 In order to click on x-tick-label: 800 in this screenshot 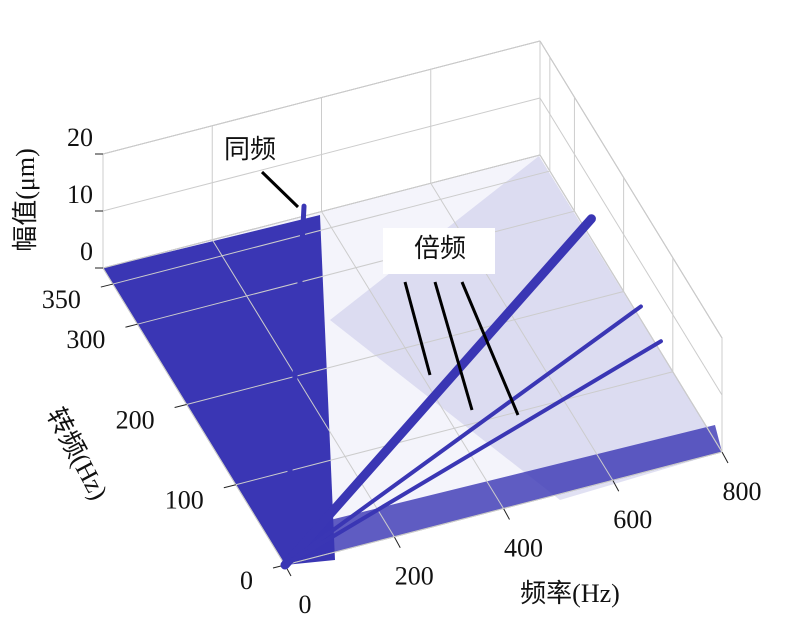, I will do `click(742, 491)`.